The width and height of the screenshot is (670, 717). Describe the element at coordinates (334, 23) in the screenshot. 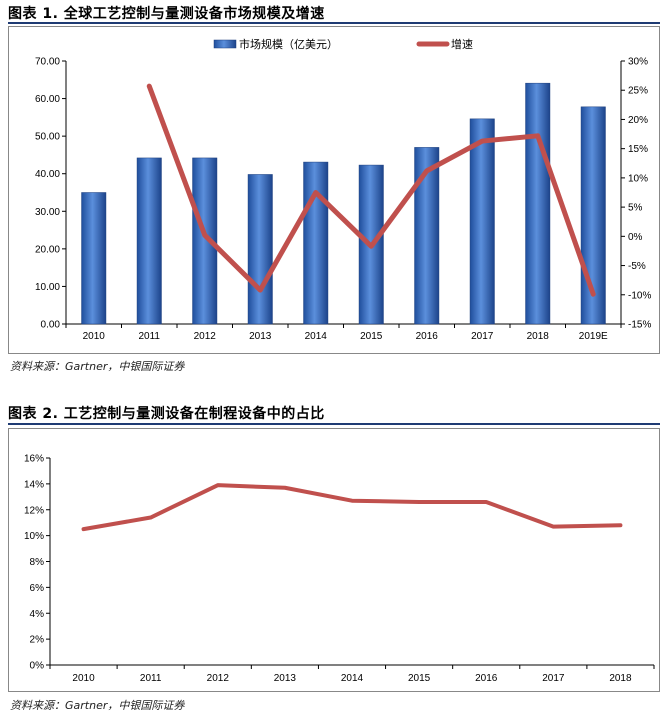

I see `figure-1-title-rule` at that location.